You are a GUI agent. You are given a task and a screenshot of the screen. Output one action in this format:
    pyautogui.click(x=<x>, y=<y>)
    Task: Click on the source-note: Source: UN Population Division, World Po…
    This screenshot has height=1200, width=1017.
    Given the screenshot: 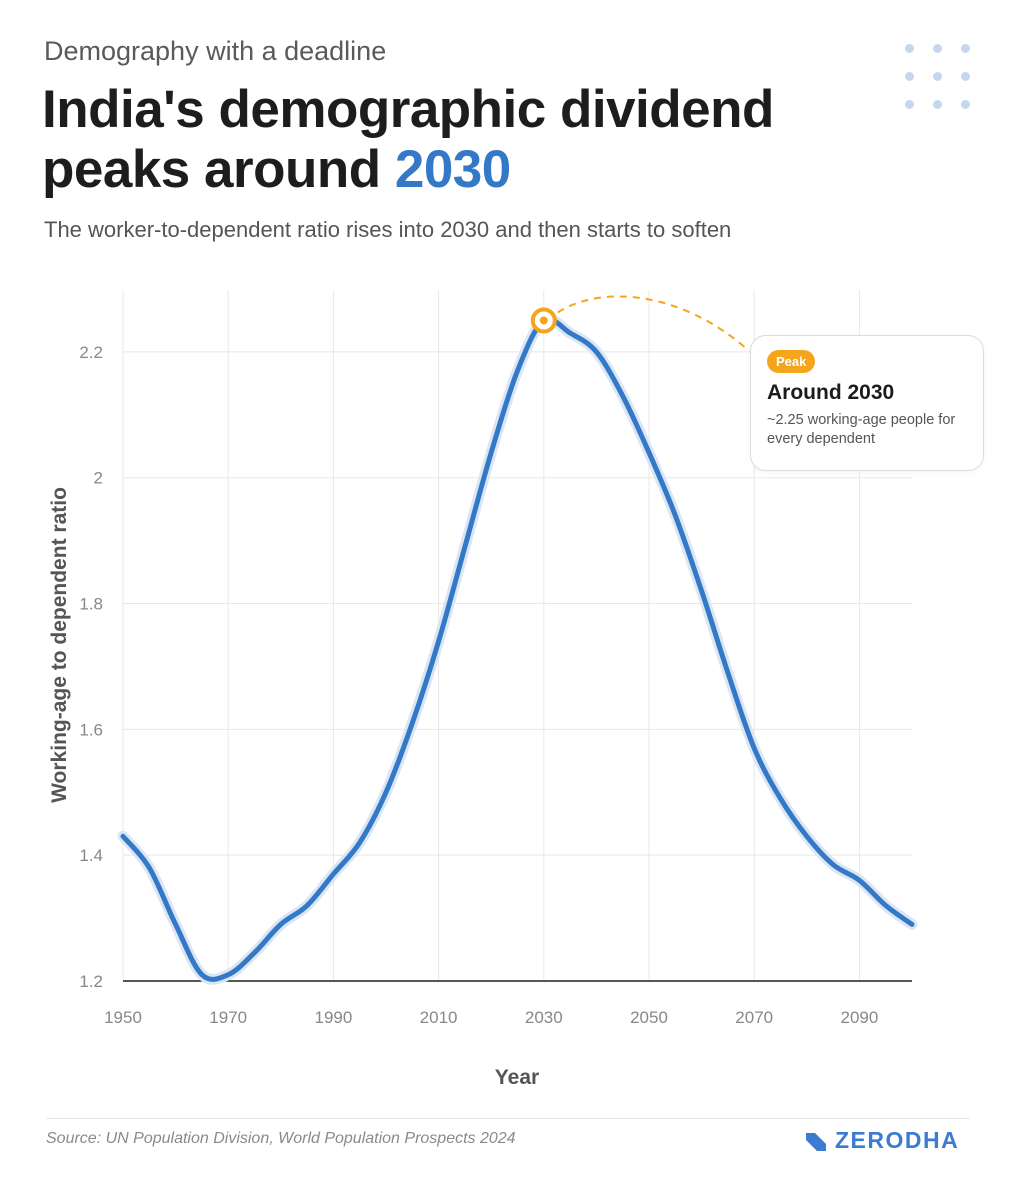 What is the action you would take?
    pyautogui.click(x=281, y=1138)
    